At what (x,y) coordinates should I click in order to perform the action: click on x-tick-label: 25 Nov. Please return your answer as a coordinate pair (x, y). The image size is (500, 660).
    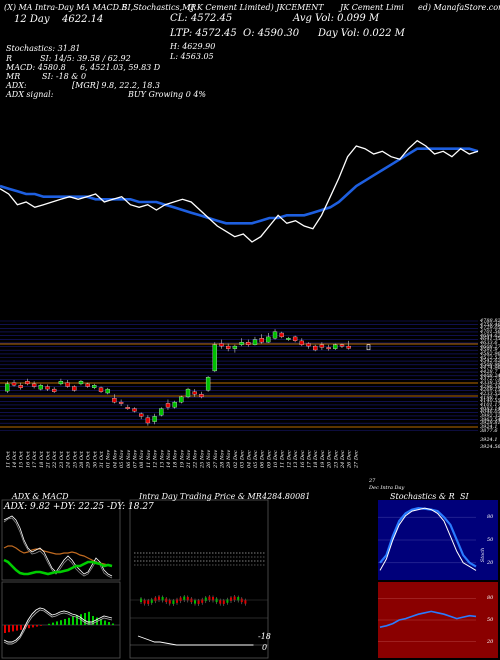
    Looking at the image, I should click on (202, 459).